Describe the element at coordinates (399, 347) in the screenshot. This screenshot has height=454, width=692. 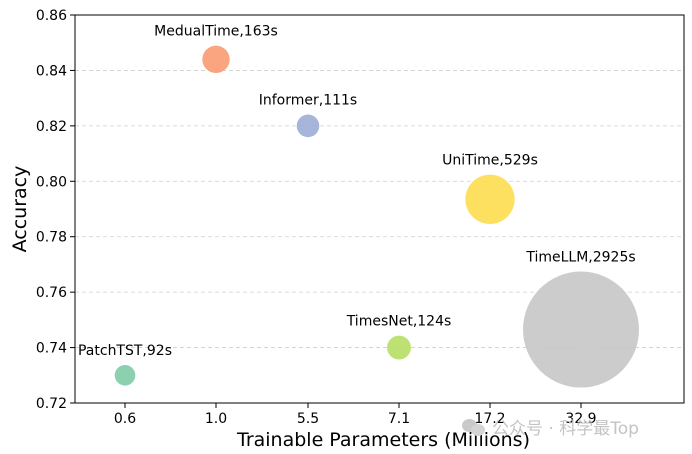
I see `bubble-timesnet` at that location.